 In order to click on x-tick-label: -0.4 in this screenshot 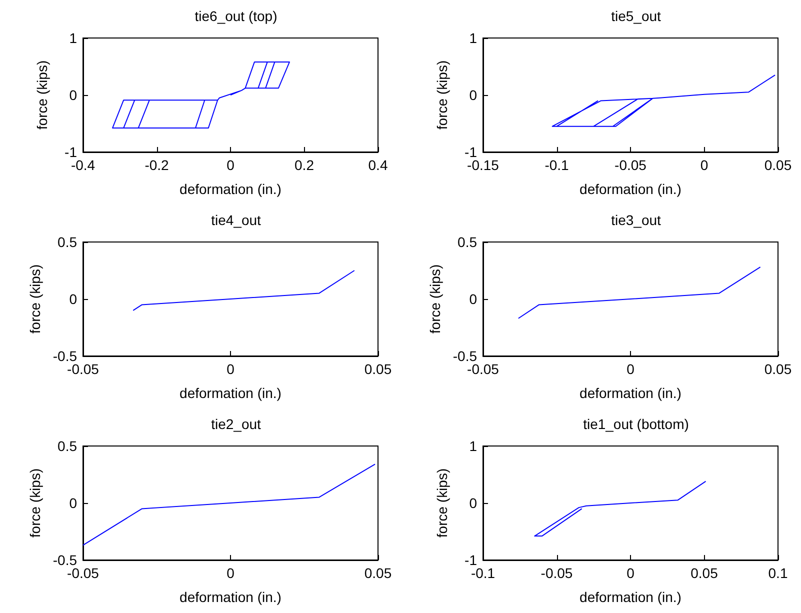, I will do `click(83, 165)`.